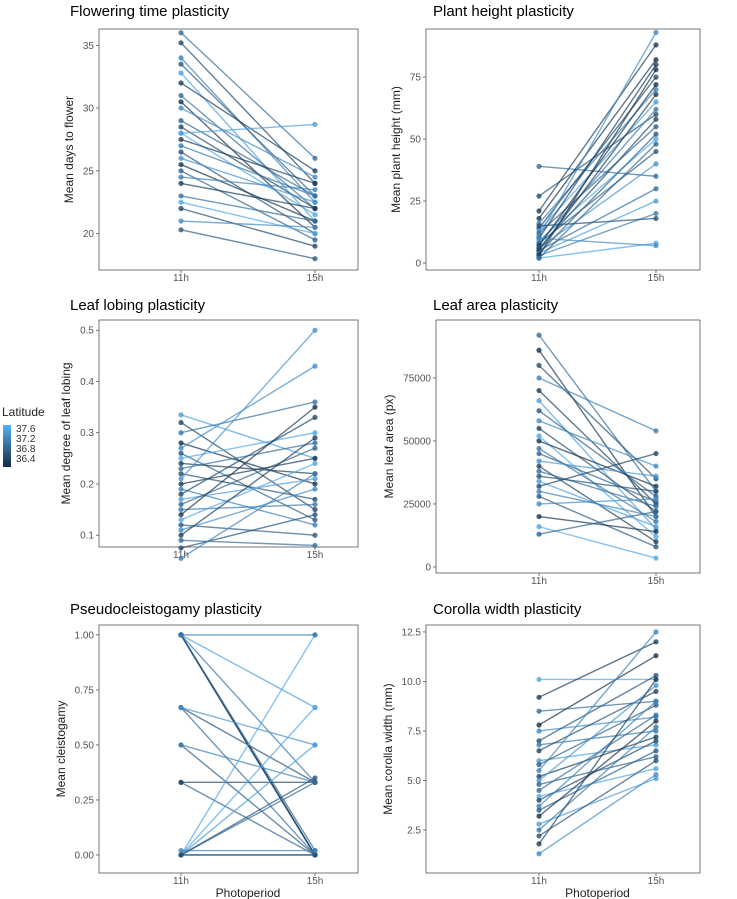  Describe the element at coordinates (26, 429) in the screenshot. I see `legend-tick: 37.6` at that location.